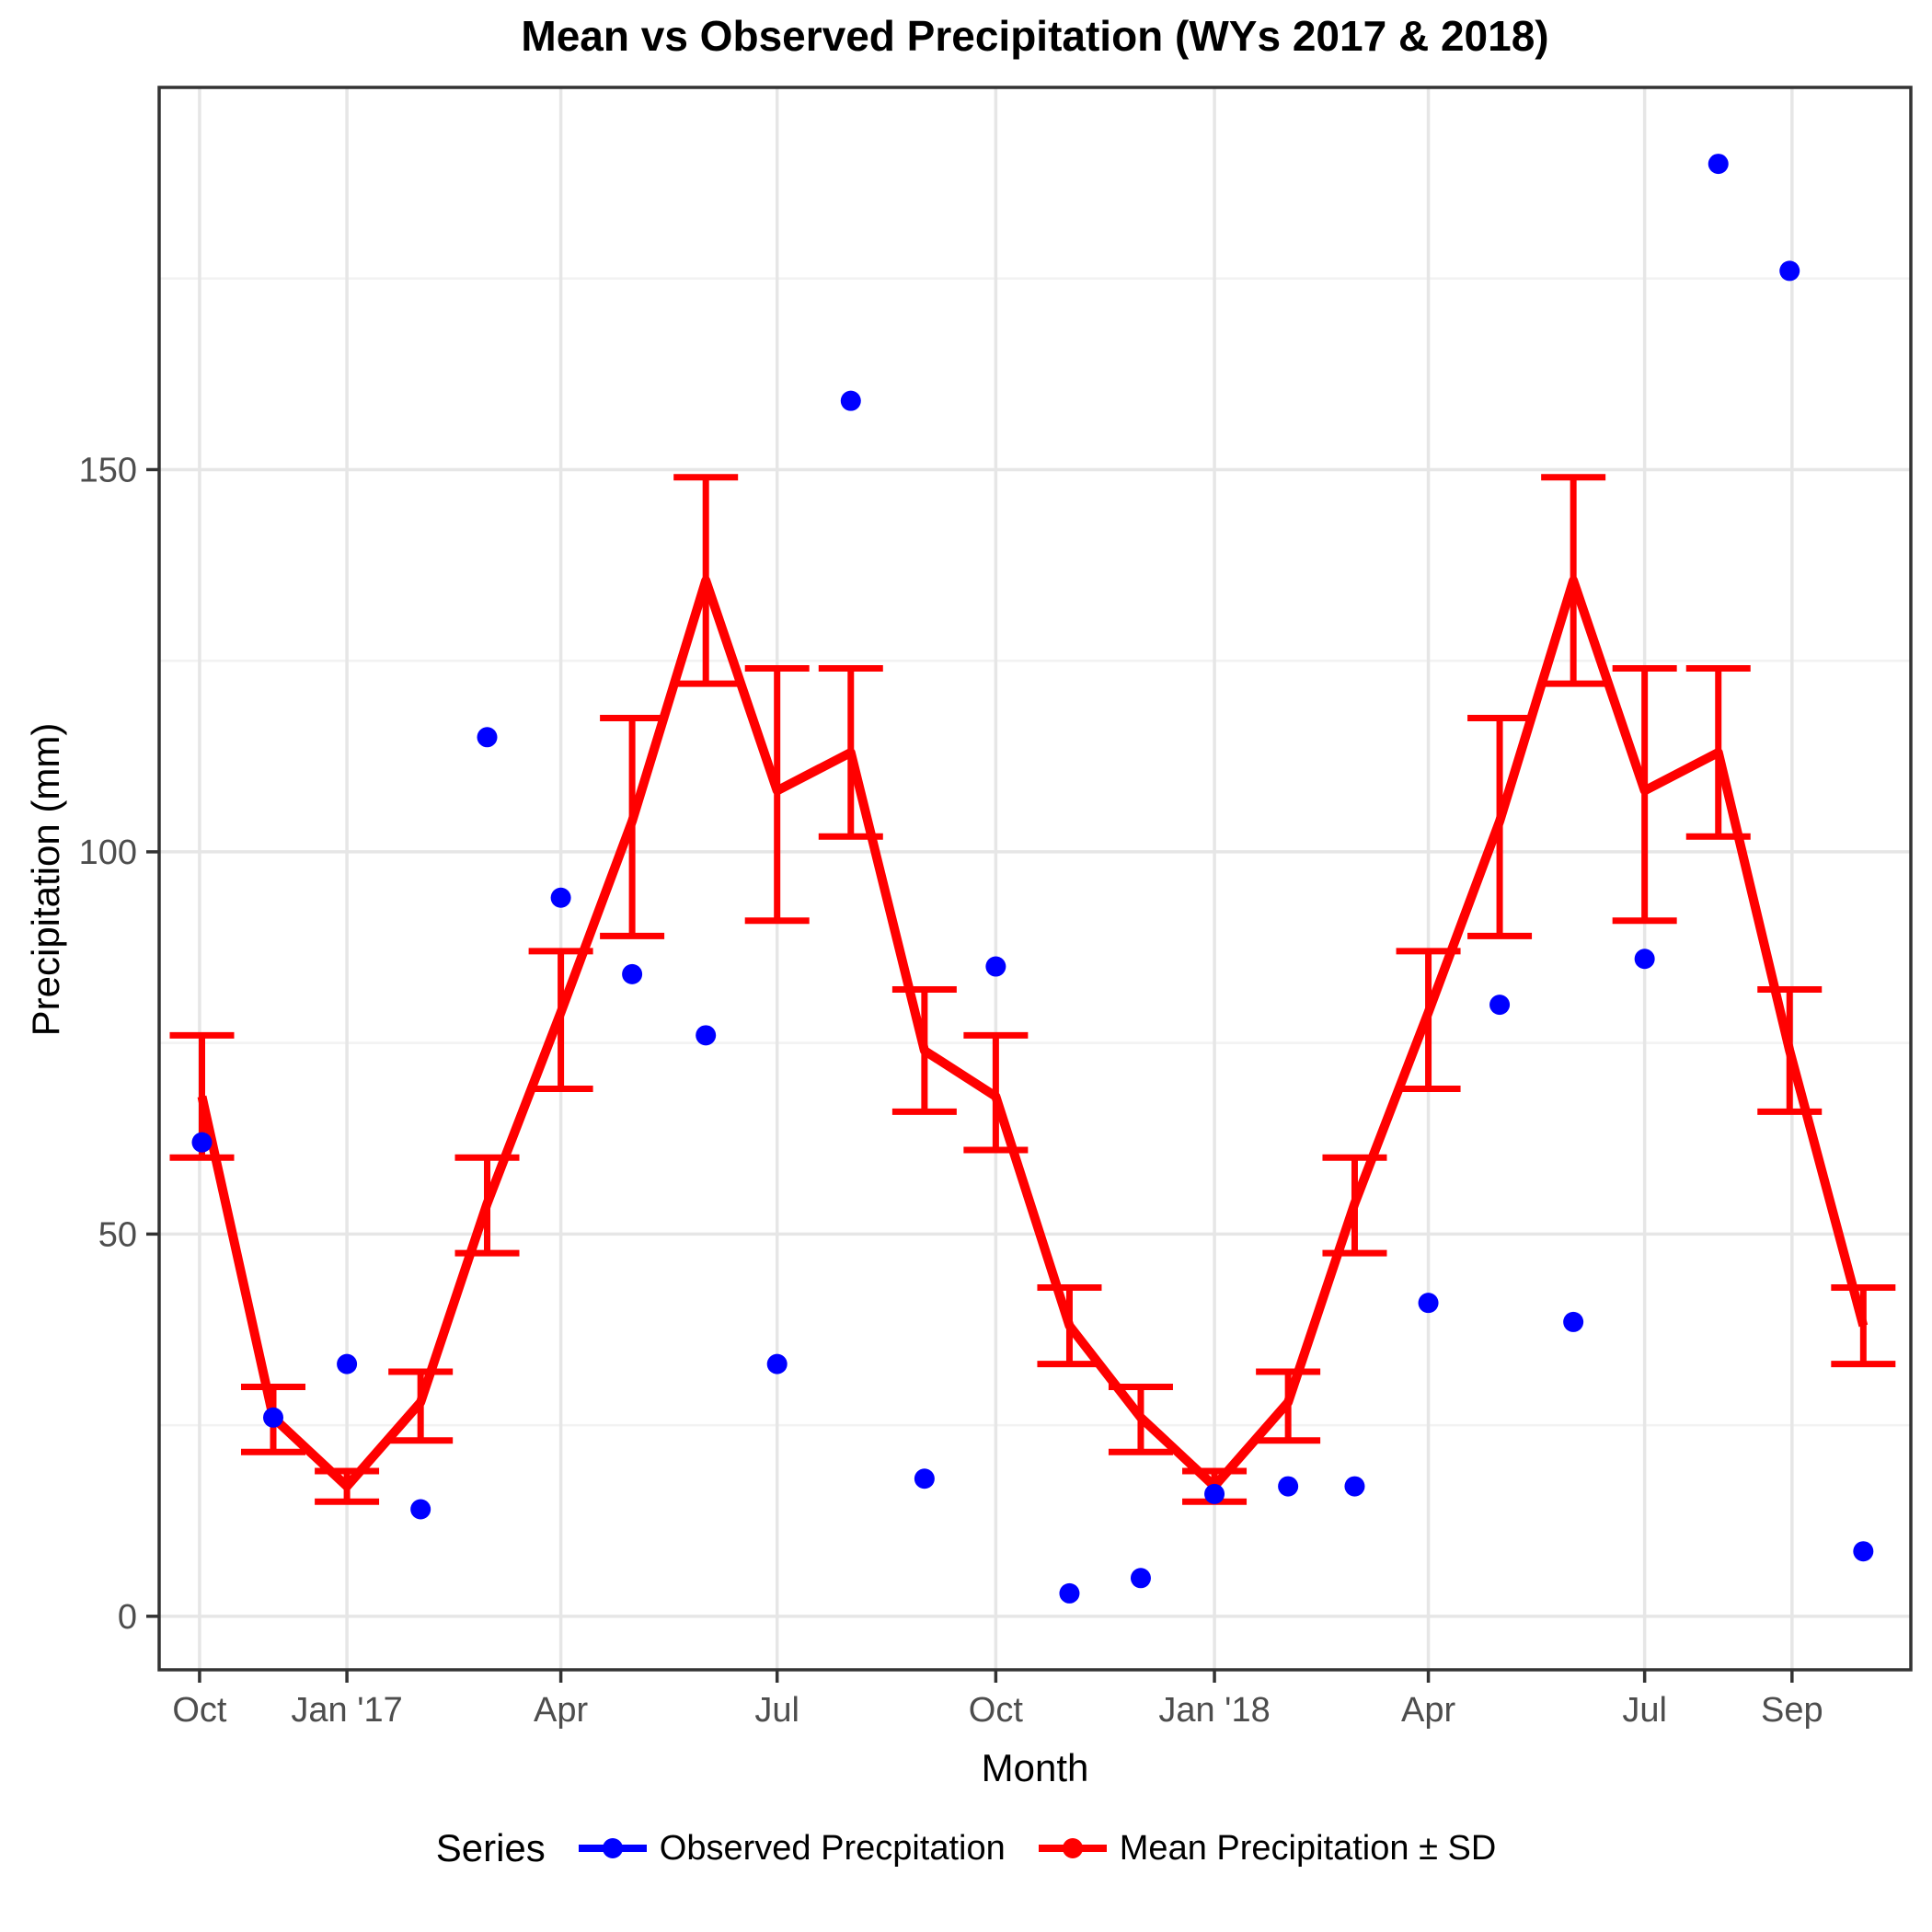 Image resolution: width=1932 pixels, height=1932 pixels. What do you see at coordinates (1214, 1710) in the screenshot?
I see `x-tick-label: Jan '18` at bounding box center [1214, 1710].